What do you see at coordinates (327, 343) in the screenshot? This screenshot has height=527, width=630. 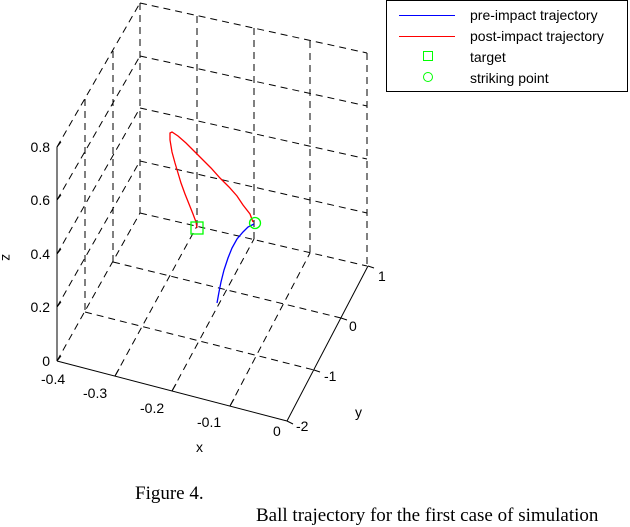 I see `y-axis` at bounding box center [327, 343].